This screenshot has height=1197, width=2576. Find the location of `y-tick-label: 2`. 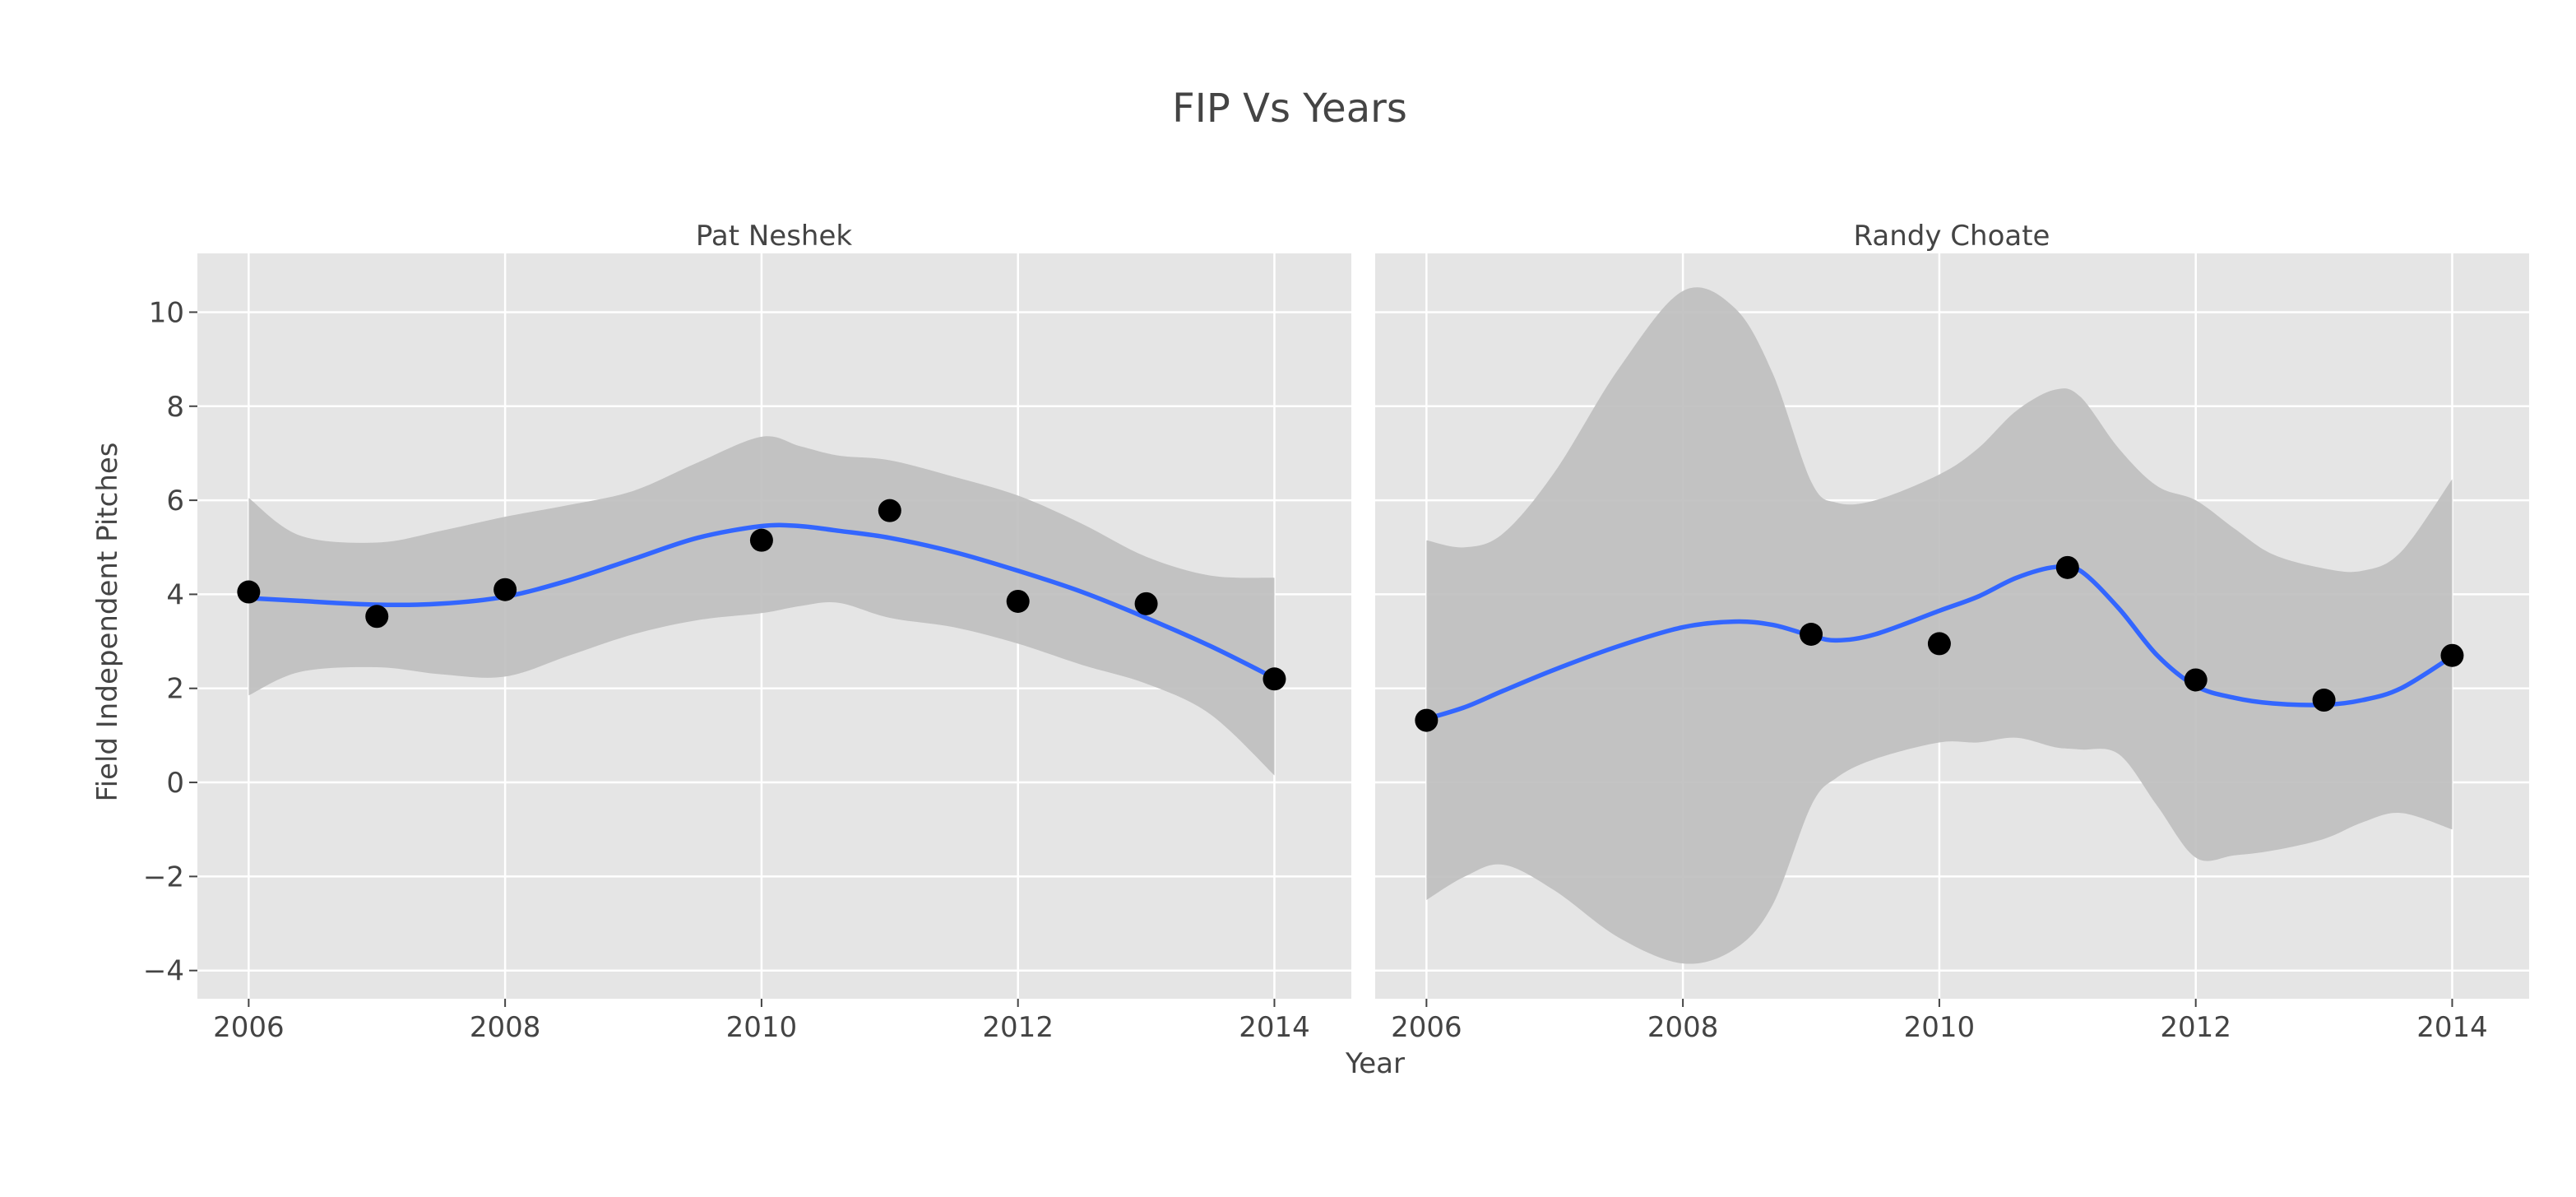

y-tick-label: 2 is located at coordinates (175, 689).